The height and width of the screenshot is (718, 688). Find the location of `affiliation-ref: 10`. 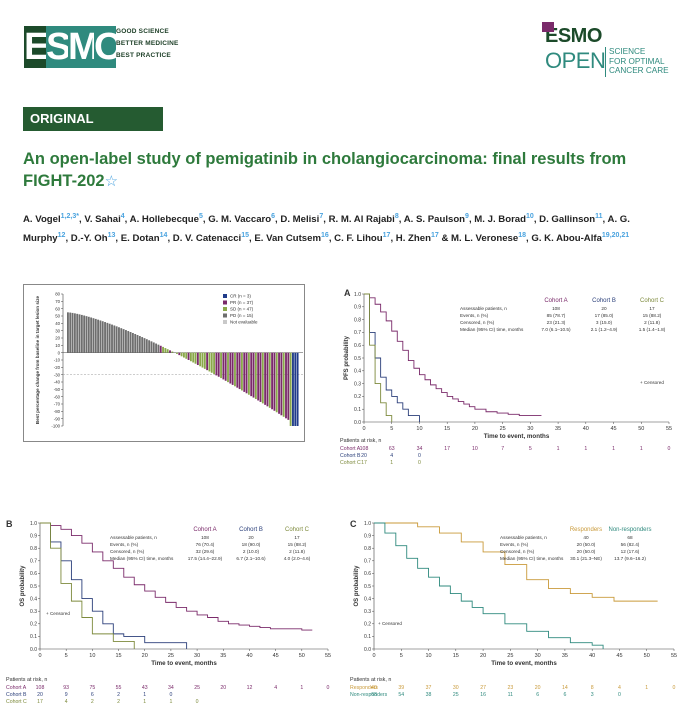

affiliation-ref: 10 is located at coordinates (530, 216).